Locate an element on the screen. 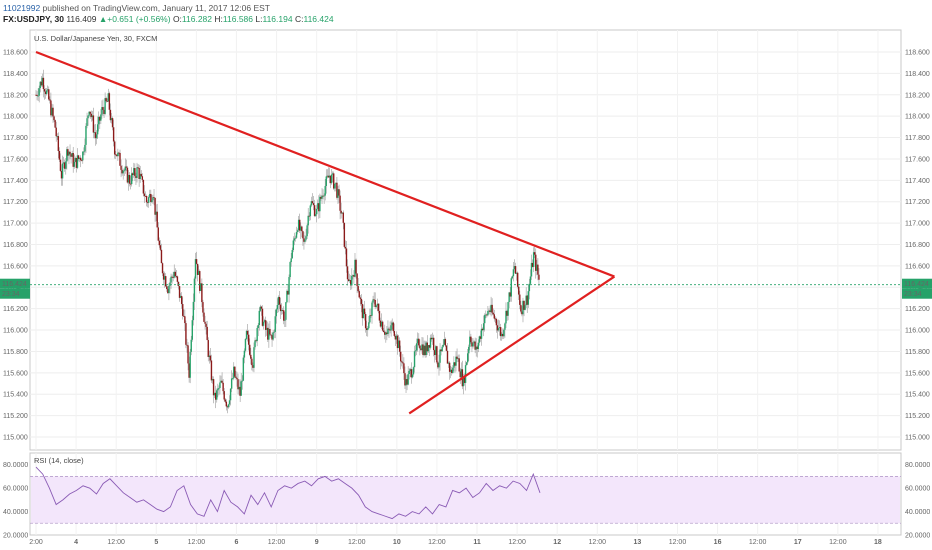 The image size is (932, 550). price-tick-label: 117.800 is located at coordinates (917, 138).